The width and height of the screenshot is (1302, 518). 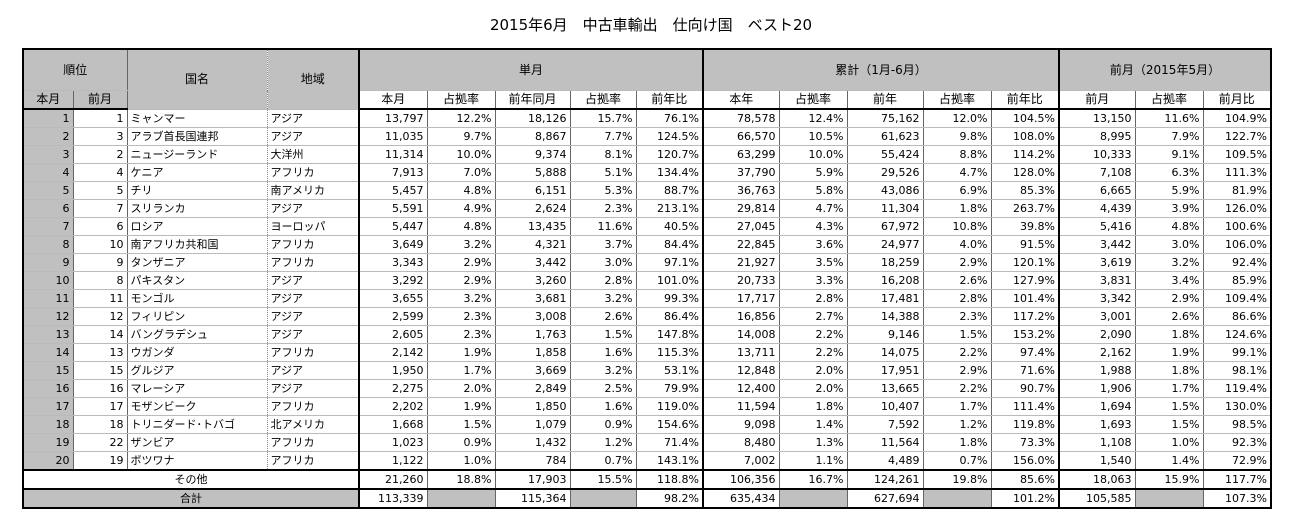 What do you see at coordinates (461, 334) in the screenshot?
I see `month-share-cell: 2.3%` at bounding box center [461, 334].